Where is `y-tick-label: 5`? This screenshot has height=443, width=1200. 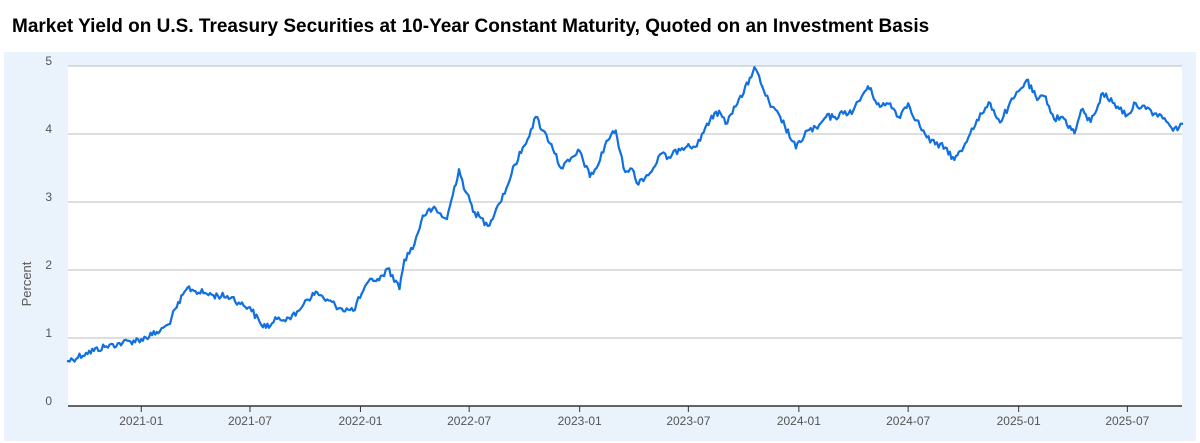
y-tick-label: 5 is located at coordinates (48, 61).